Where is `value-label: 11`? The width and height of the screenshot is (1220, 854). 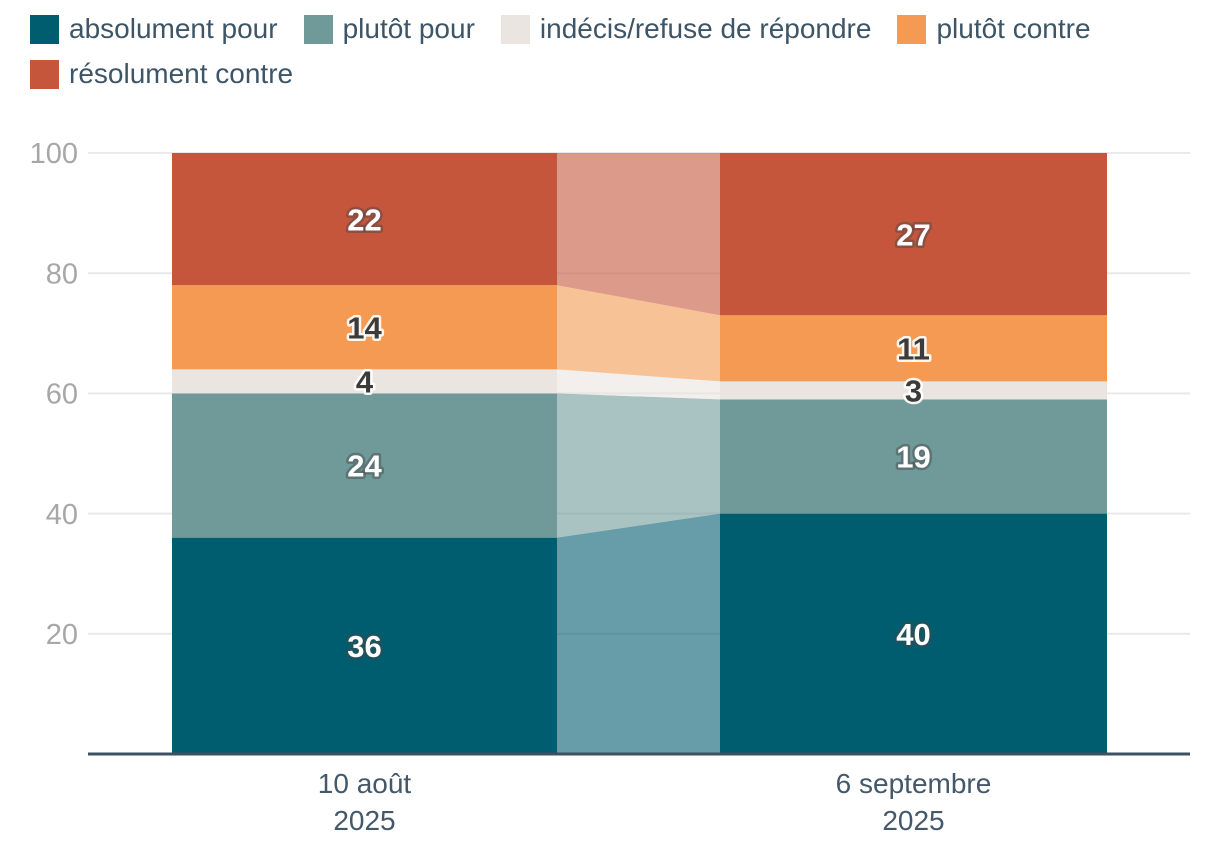
value-label: 11 is located at coordinates (913, 348).